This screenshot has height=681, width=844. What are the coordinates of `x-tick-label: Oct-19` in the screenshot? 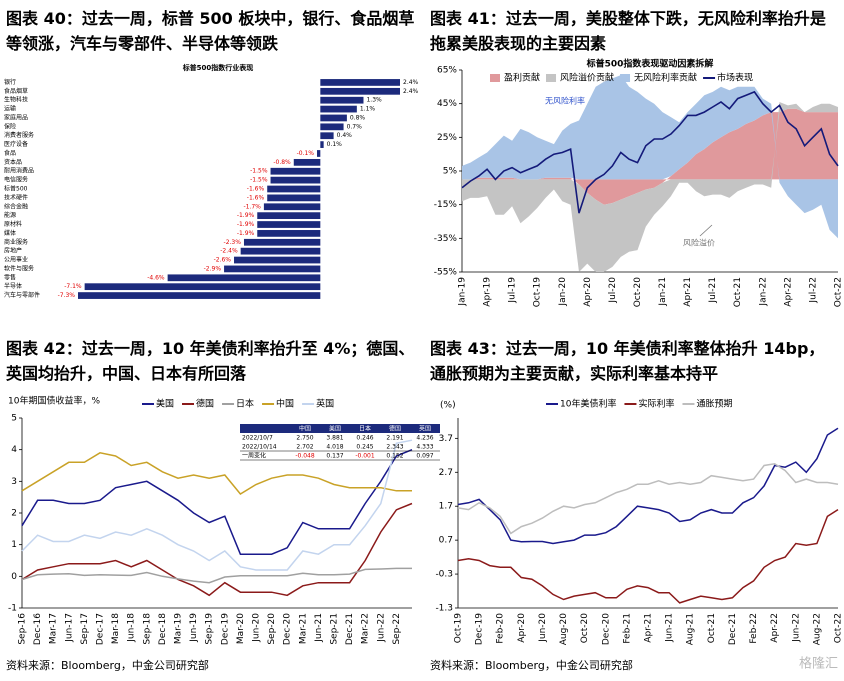 It's located at (538, 292).